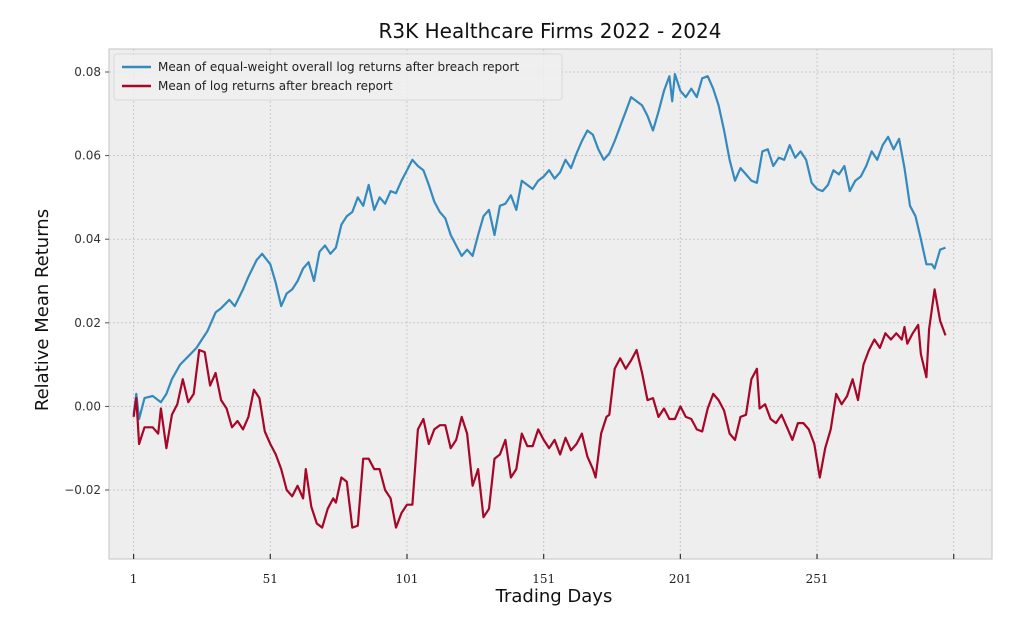 This screenshot has width=1031, height=629. I want to click on chart-title: R3K Healthcare Firms 2022 - 2024, so click(550, 31).